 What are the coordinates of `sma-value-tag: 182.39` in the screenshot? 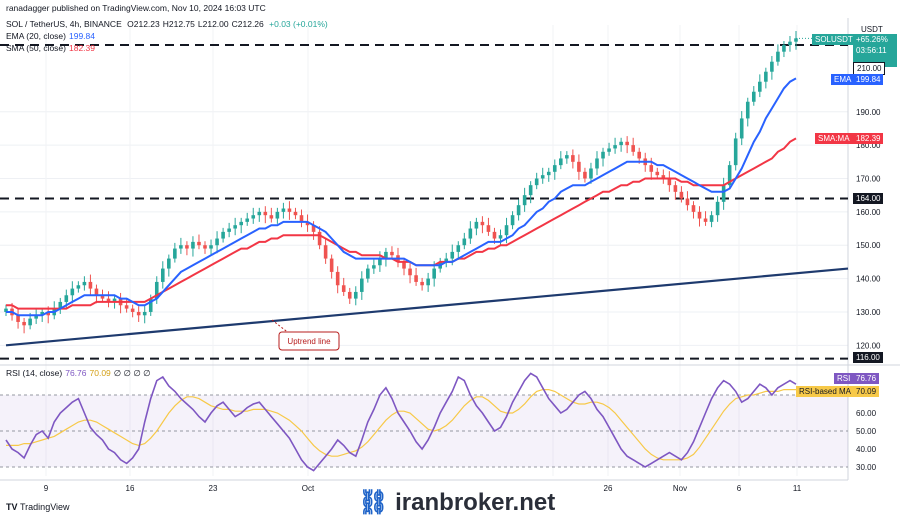 It's located at (868, 138).